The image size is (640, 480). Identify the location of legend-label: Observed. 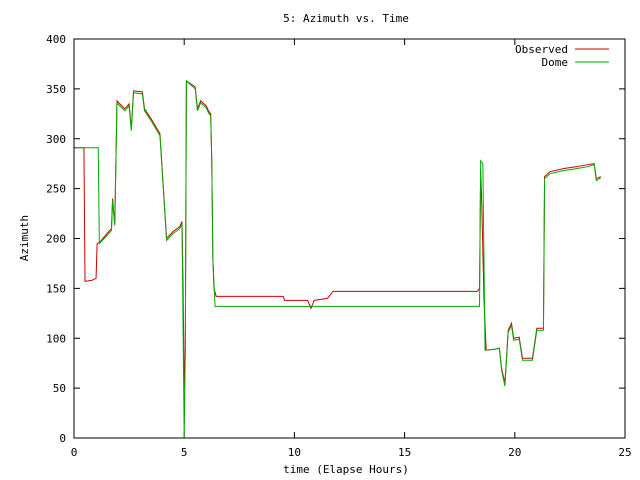
(541, 49).